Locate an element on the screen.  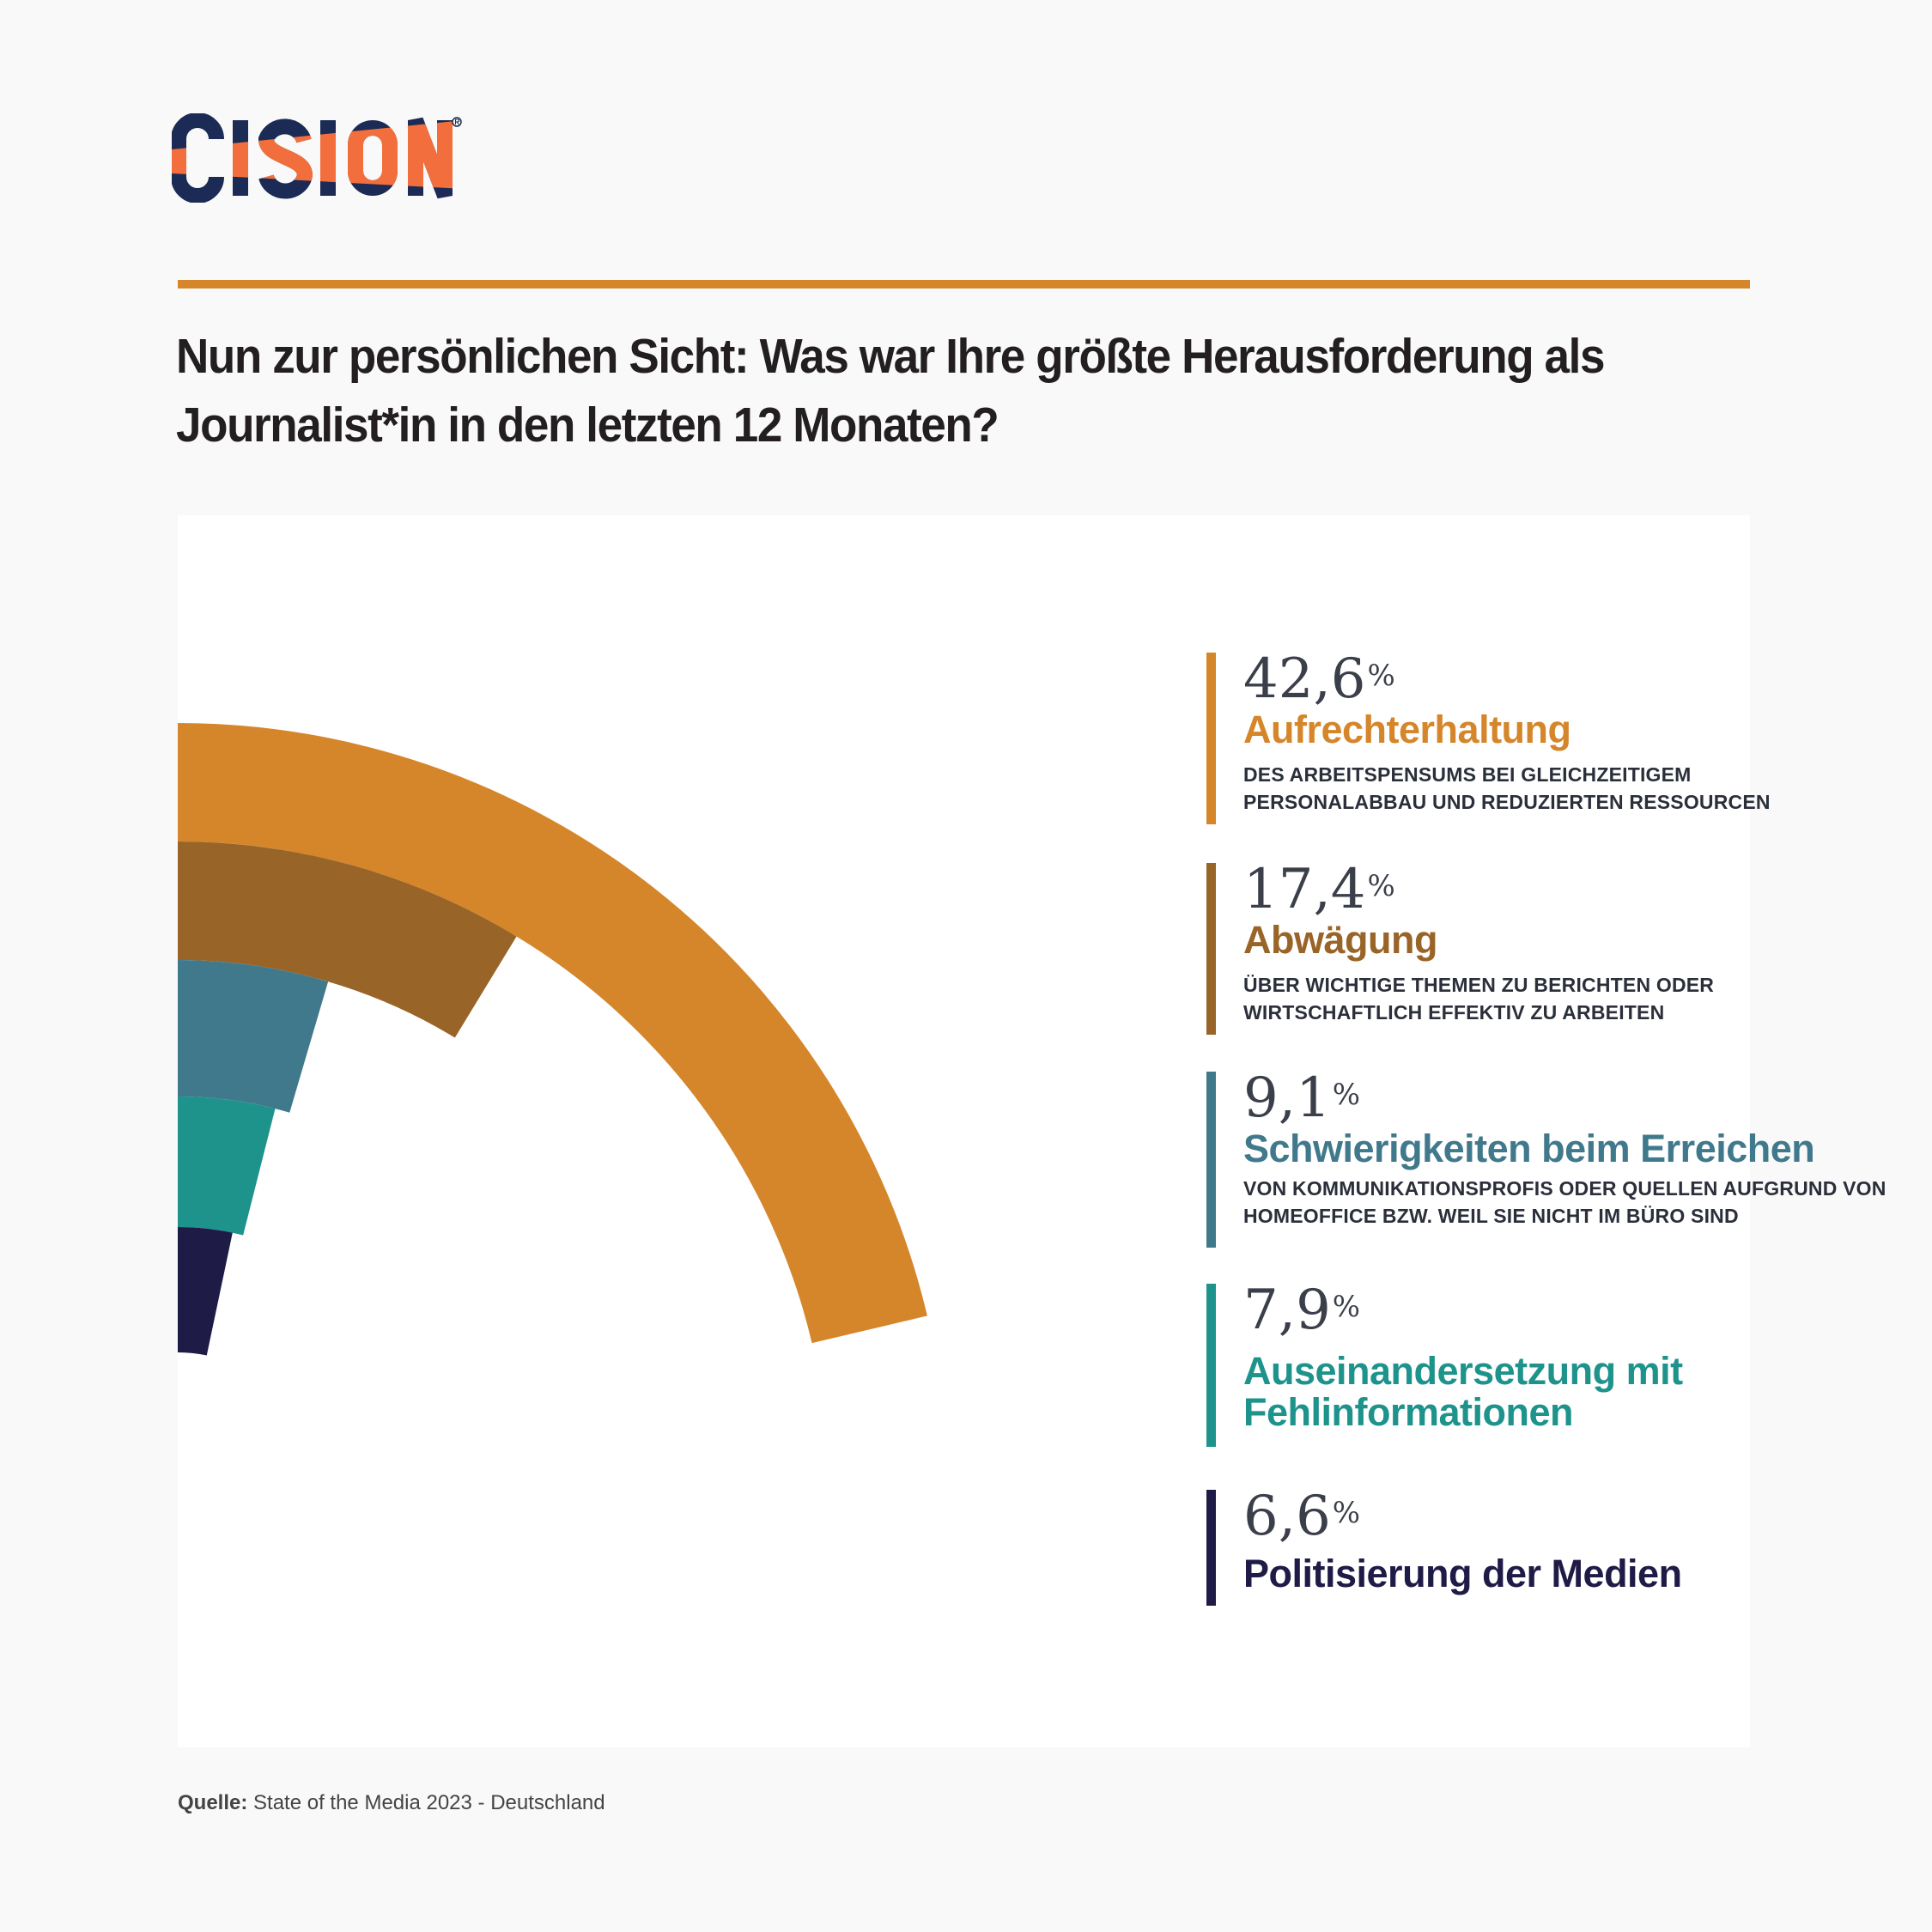
radial-bar-chart is located at coordinates (552, 1039).